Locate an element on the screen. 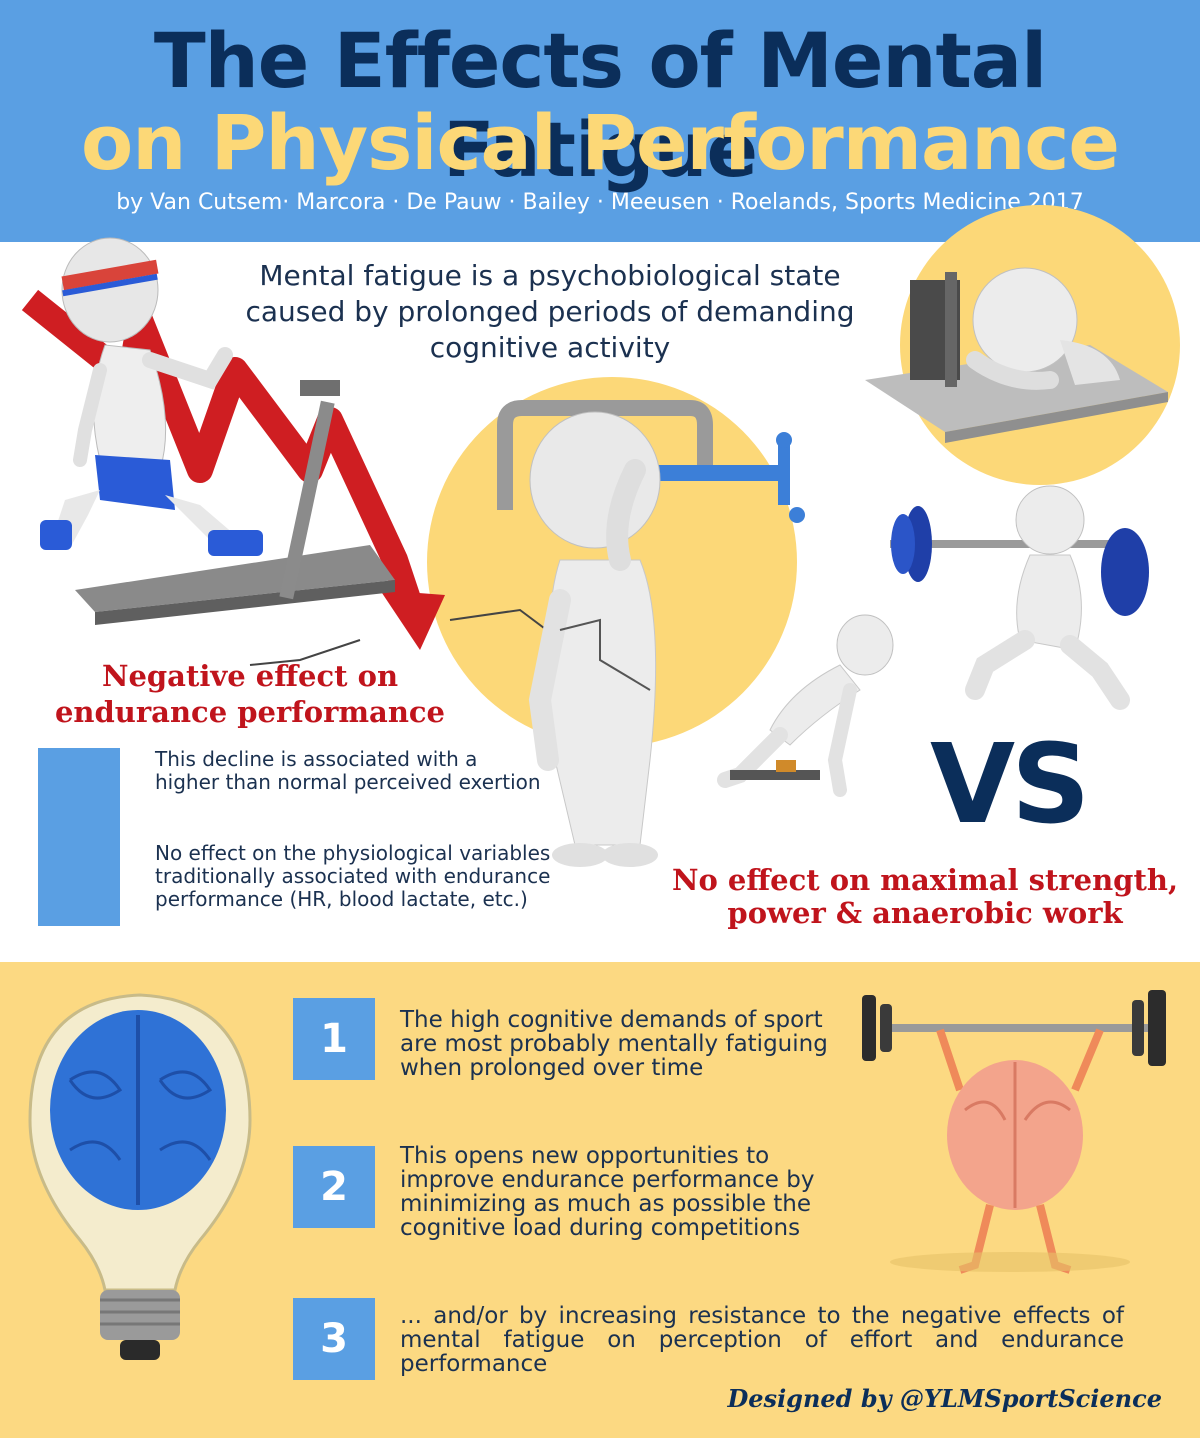  note-accent-bar is located at coordinates (79, 837).